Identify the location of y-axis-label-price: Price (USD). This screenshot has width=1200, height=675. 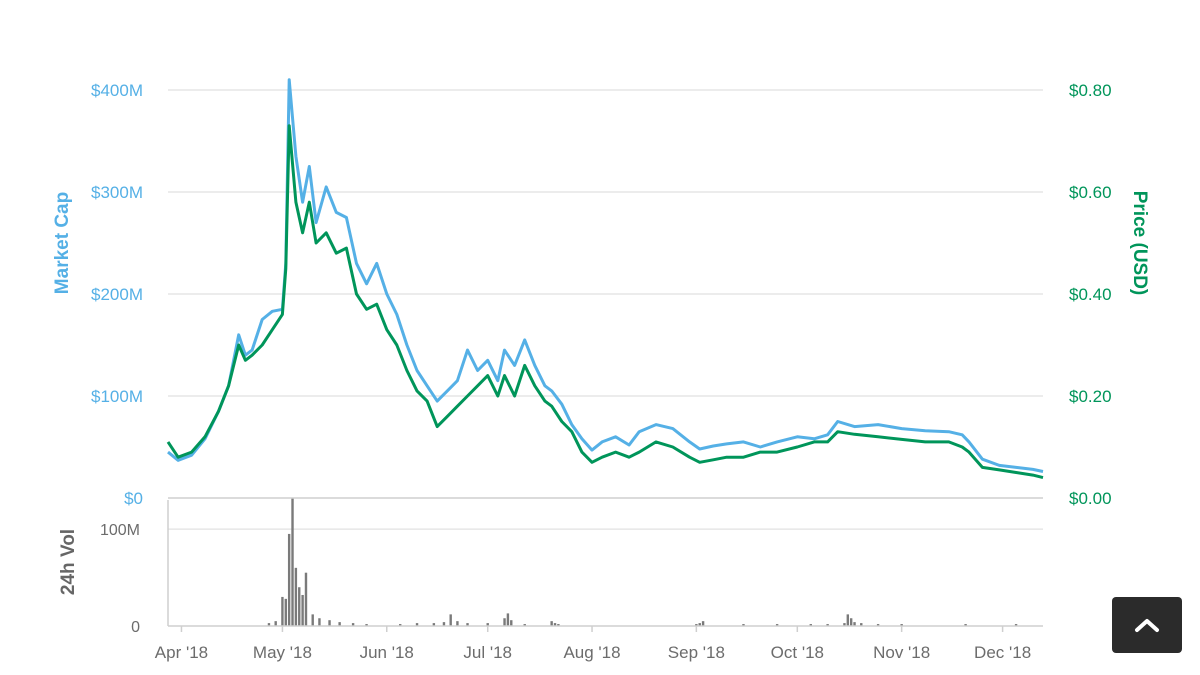
(1139, 243).